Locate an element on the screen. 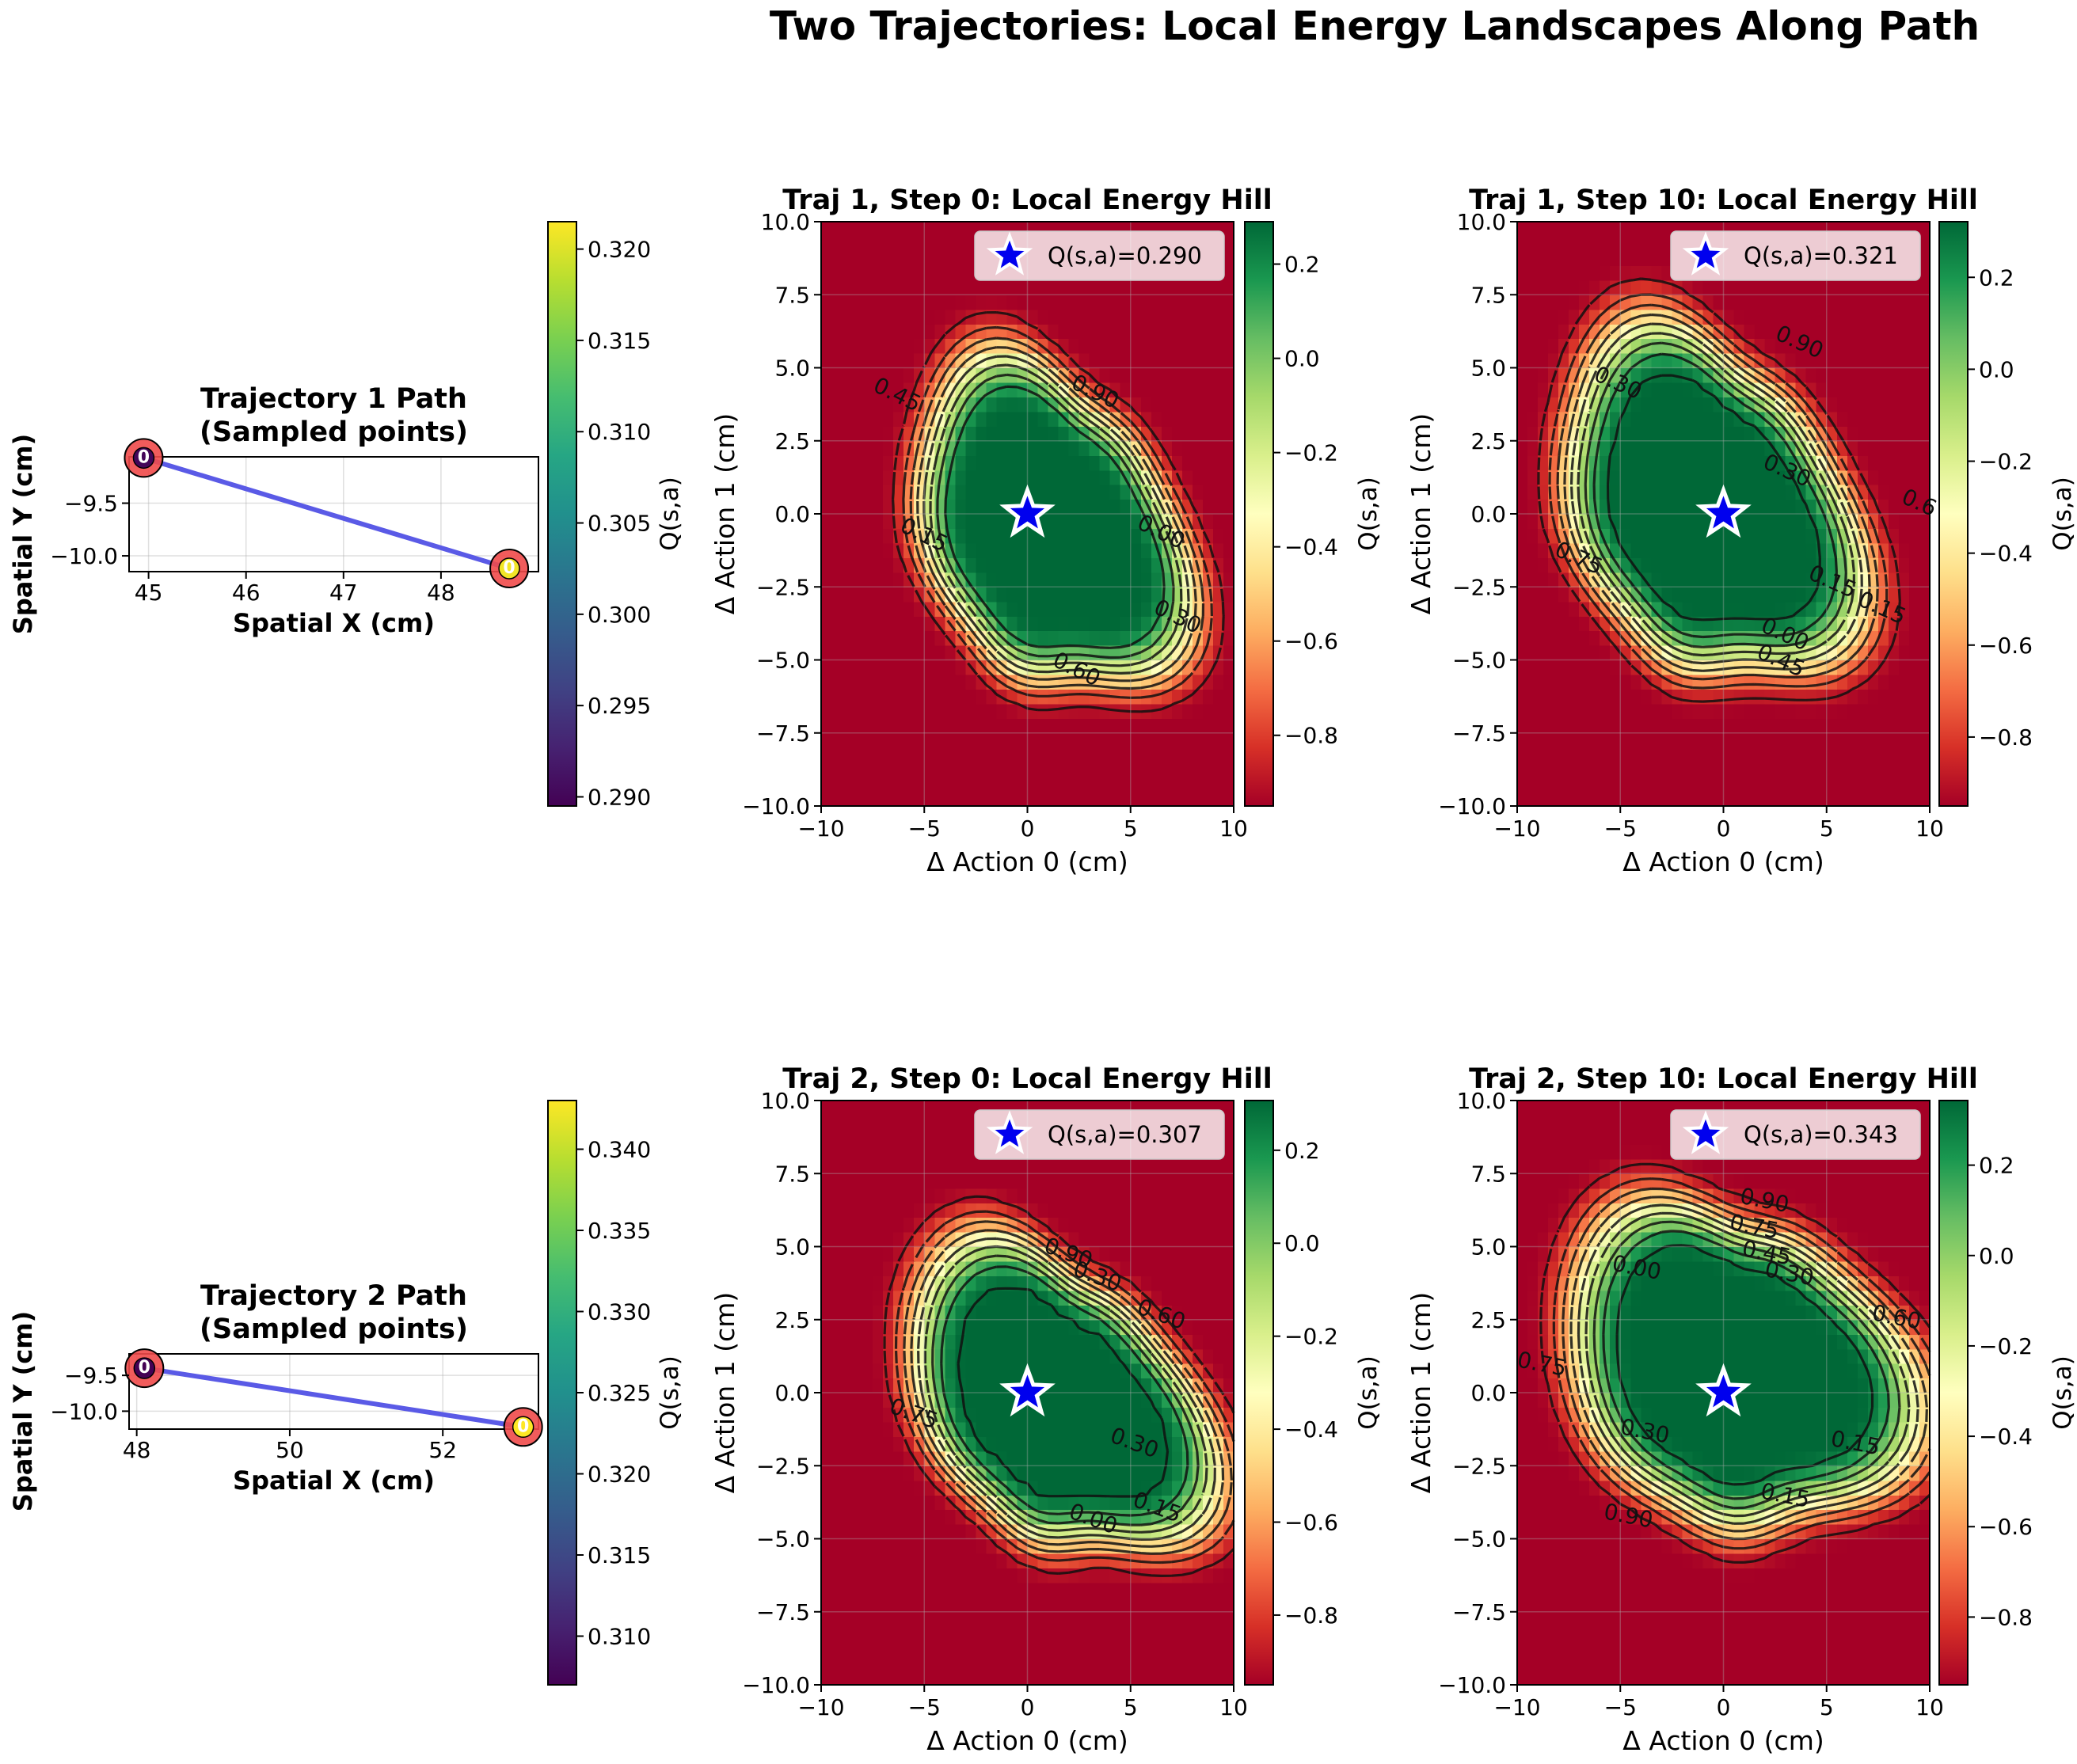  x-tick-label: 52 is located at coordinates (442, 1450).